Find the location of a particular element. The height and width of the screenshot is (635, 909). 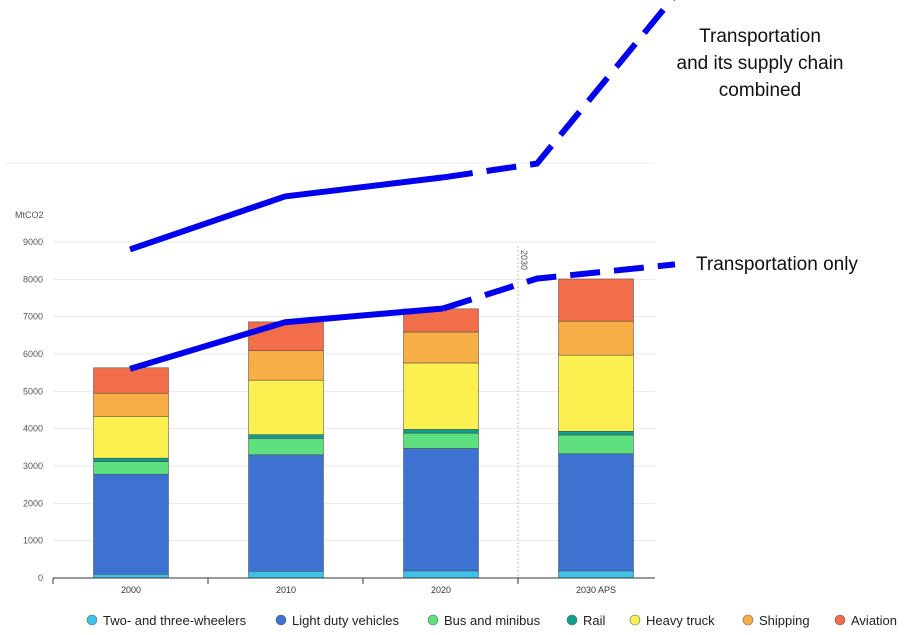

legend-label: Two- and three-wheelers is located at coordinates (175, 620).